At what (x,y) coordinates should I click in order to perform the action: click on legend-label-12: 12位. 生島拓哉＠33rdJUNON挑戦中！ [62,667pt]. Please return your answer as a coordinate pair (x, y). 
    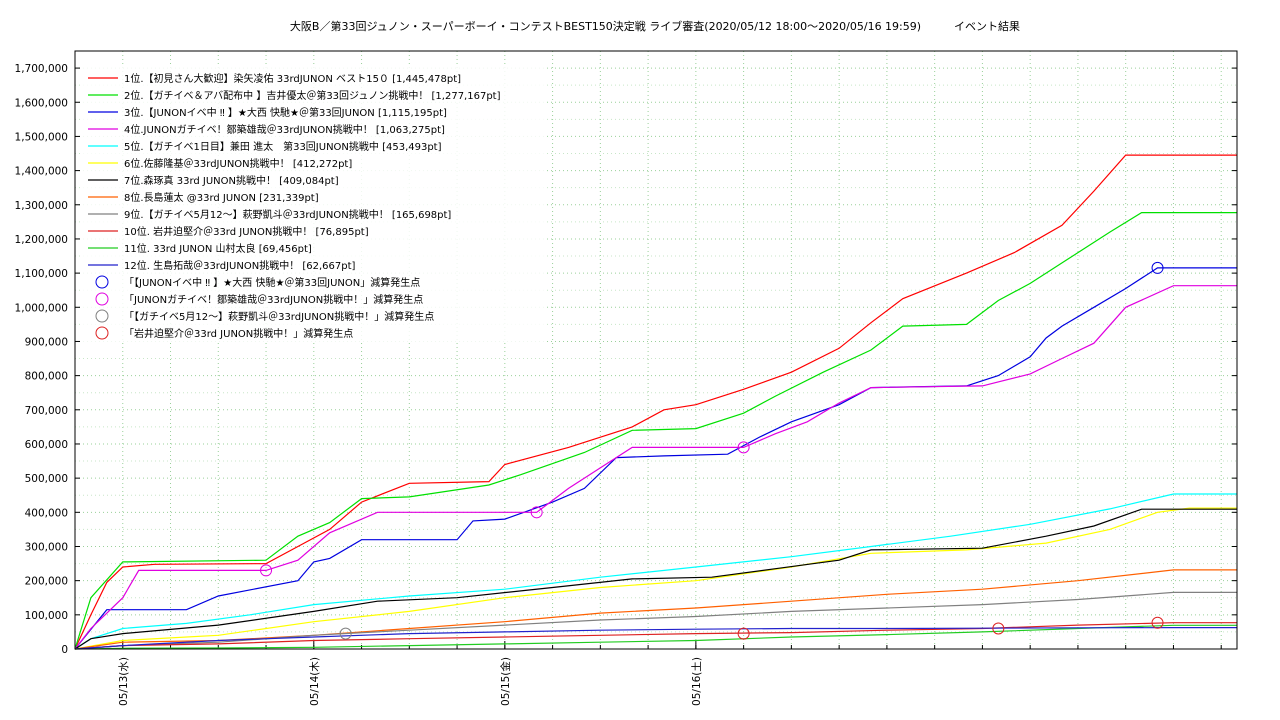
    Looking at the image, I should click on (240, 265).